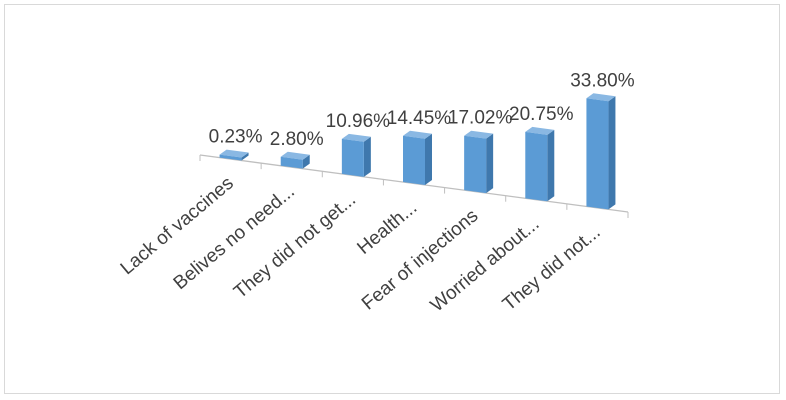 Image resolution: width=786 pixels, height=400 pixels. What do you see at coordinates (236, 137) in the screenshot?
I see `data-label: 0.23%` at bounding box center [236, 137].